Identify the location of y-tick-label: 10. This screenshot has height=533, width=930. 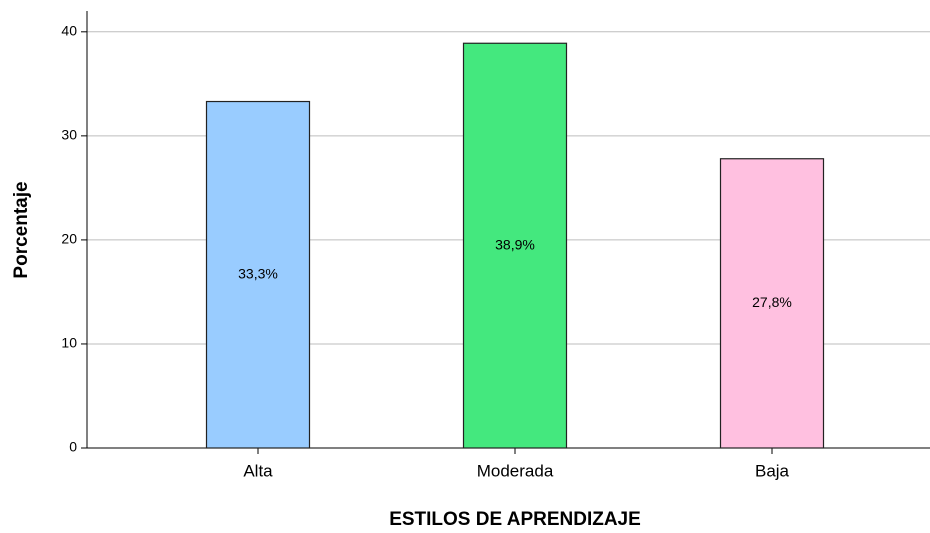
(69, 343).